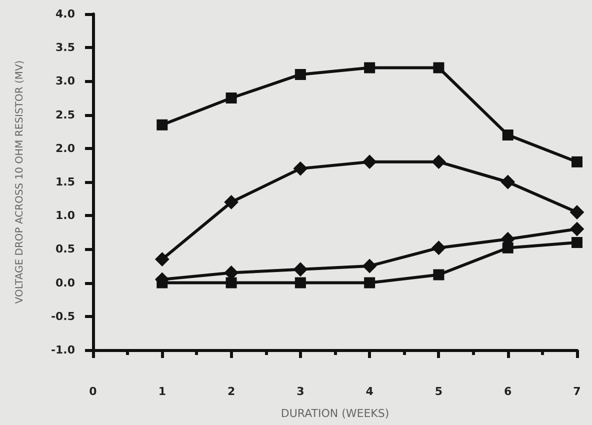  I want to click on x-tick-label: 2, so click(231, 391).